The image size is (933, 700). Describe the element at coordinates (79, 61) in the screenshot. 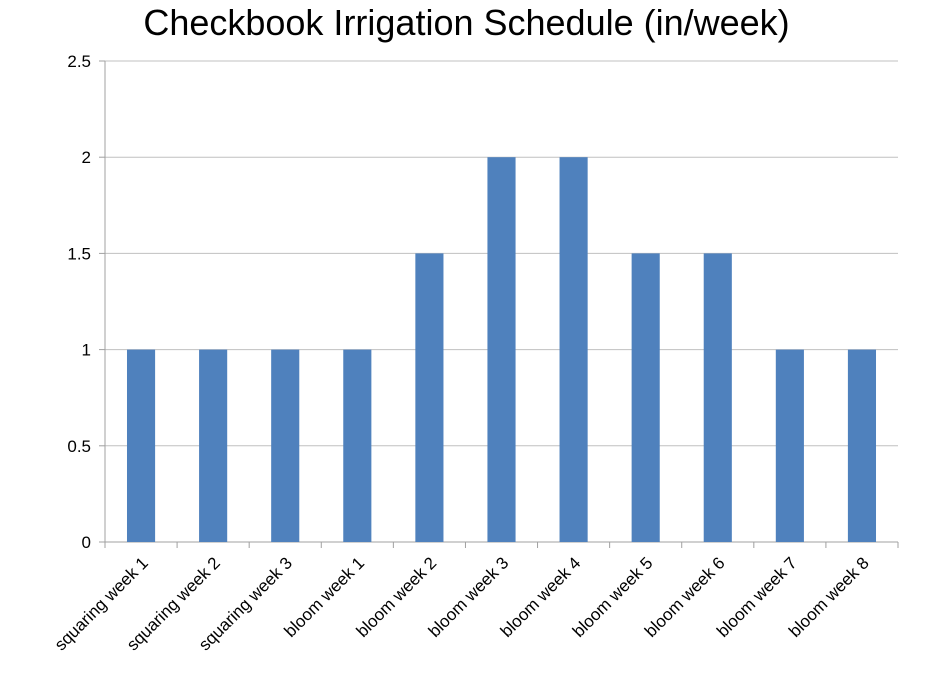

I see `y-tick-label: 2.5` at that location.